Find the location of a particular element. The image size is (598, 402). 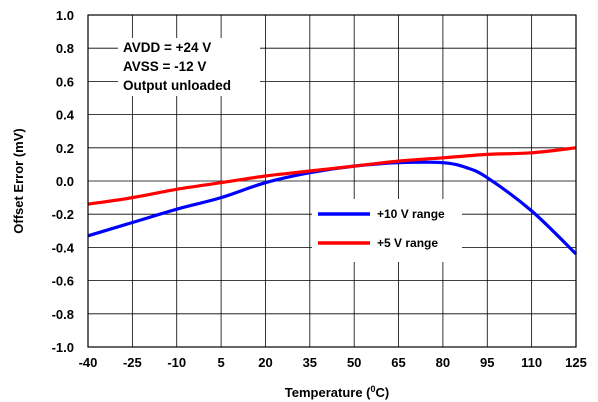

x-tick-label: 65 is located at coordinates (398, 362).